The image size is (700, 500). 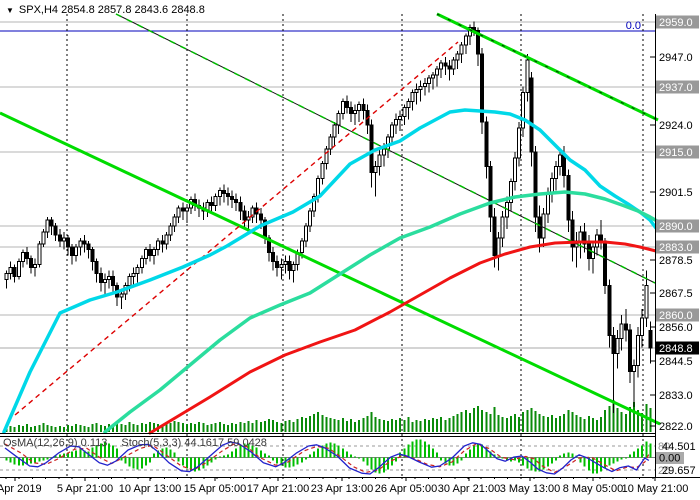 I want to click on price-tick-label: 2924.0, so click(x=676, y=126).